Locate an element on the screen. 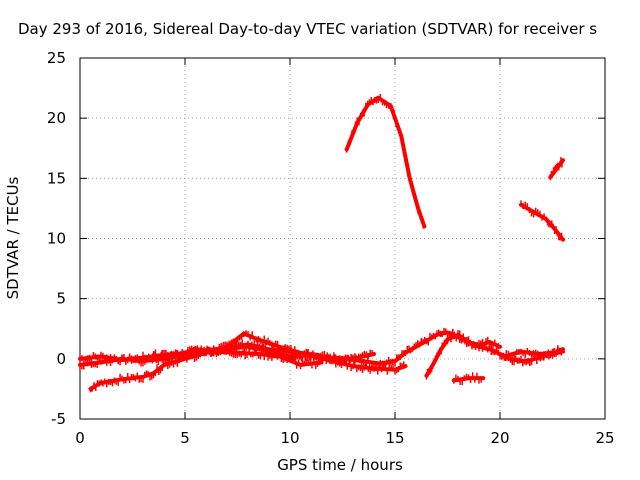  y-tick-label: 0 is located at coordinates (61, 359).